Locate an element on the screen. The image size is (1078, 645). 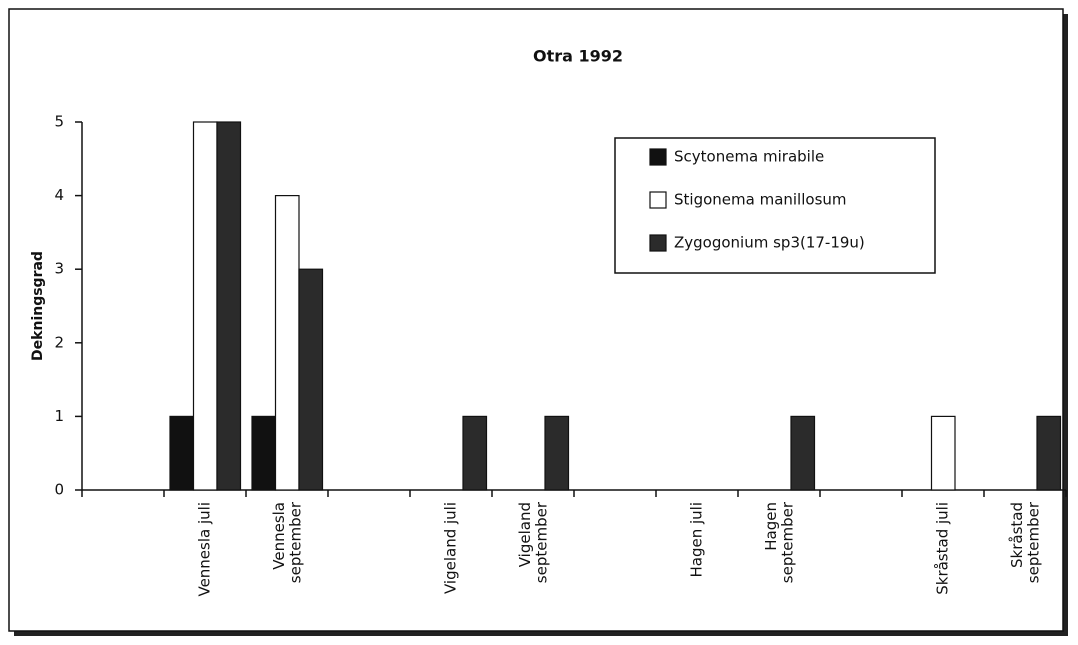
y-tick-label: 1 is located at coordinates (59, 416).